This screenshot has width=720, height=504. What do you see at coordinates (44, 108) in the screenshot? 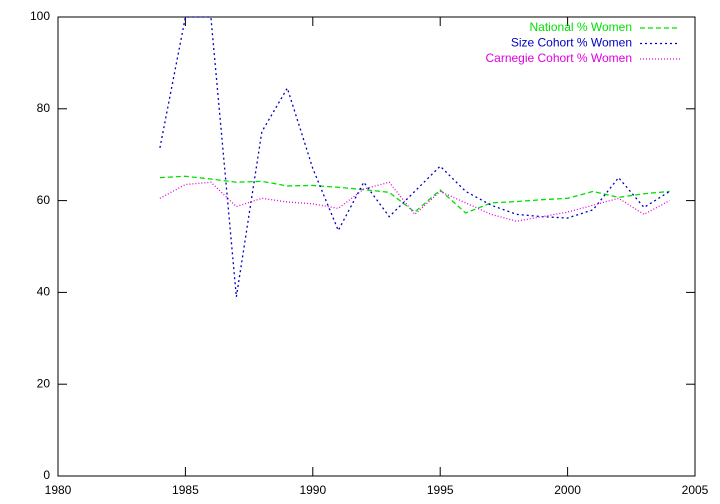
I see `y-tick-label: 80` at bounding box center [44, 108].